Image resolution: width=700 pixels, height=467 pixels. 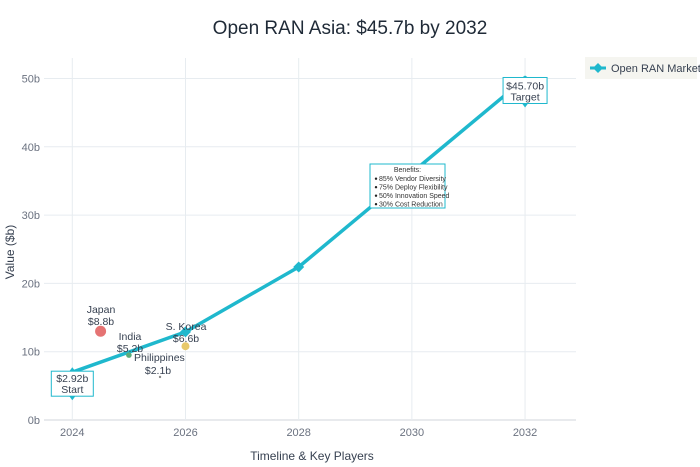 I want to click on start-callout-box, so click(x=72, y=383).